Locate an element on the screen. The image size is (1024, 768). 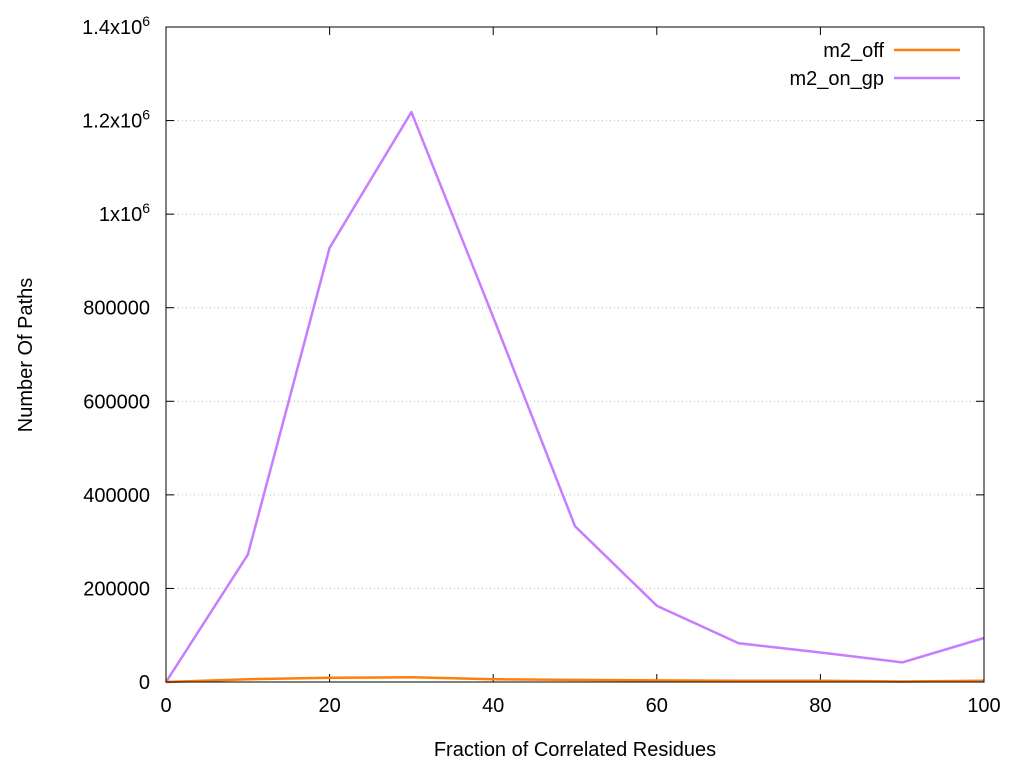
y-tick-label: 1.2x10⁶ is located at coordinates (116, 120).